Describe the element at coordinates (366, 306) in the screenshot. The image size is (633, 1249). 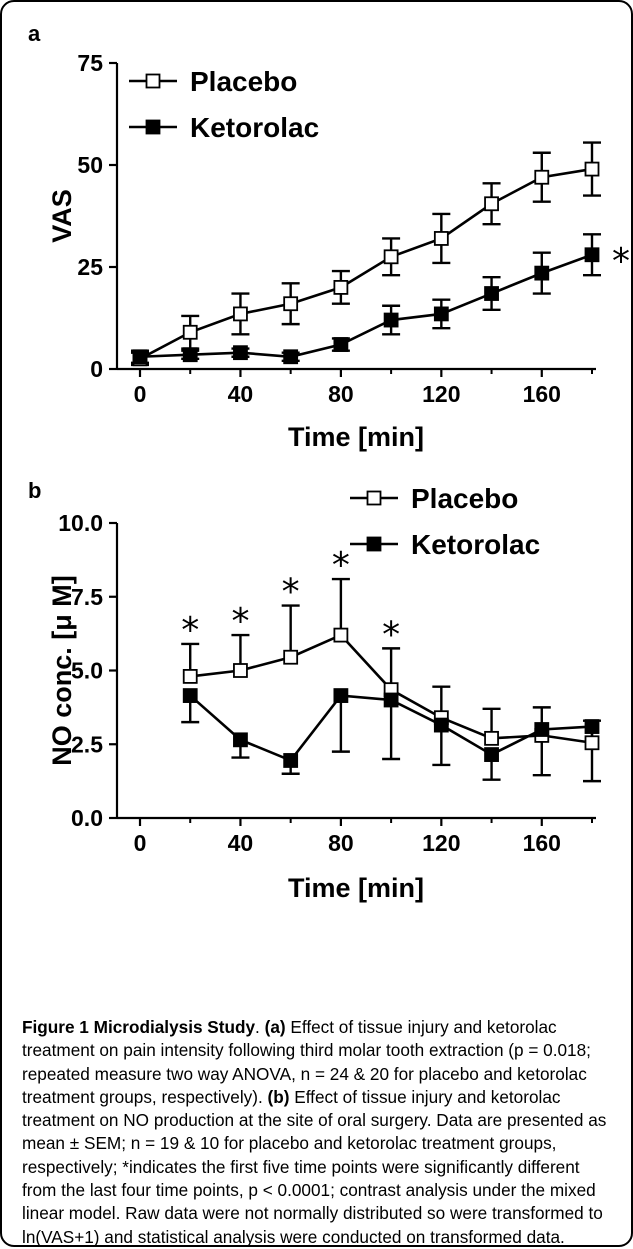
I see `series-line-ketorolac` at that location.